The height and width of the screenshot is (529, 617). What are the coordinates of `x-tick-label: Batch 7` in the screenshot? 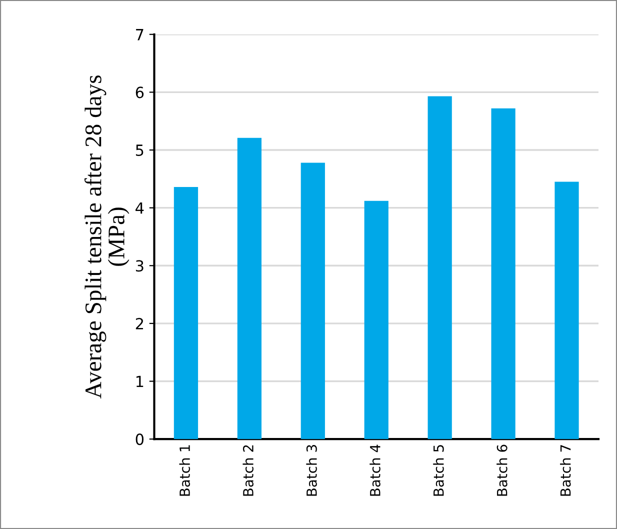 It's located at (565, 470).